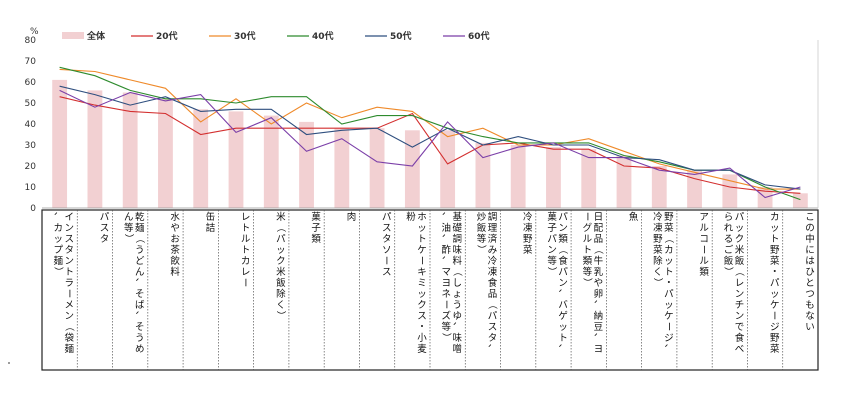 This screenshot has width=848, height=412. What do you see at coordinates (59, 250) in the screenshot?
I see `category-char: プ` at bounding box center [59, 250].